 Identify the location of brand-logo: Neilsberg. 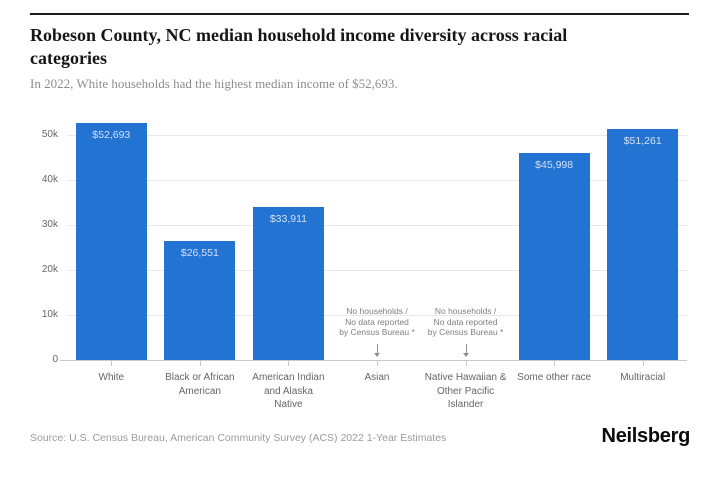
(646, 436).